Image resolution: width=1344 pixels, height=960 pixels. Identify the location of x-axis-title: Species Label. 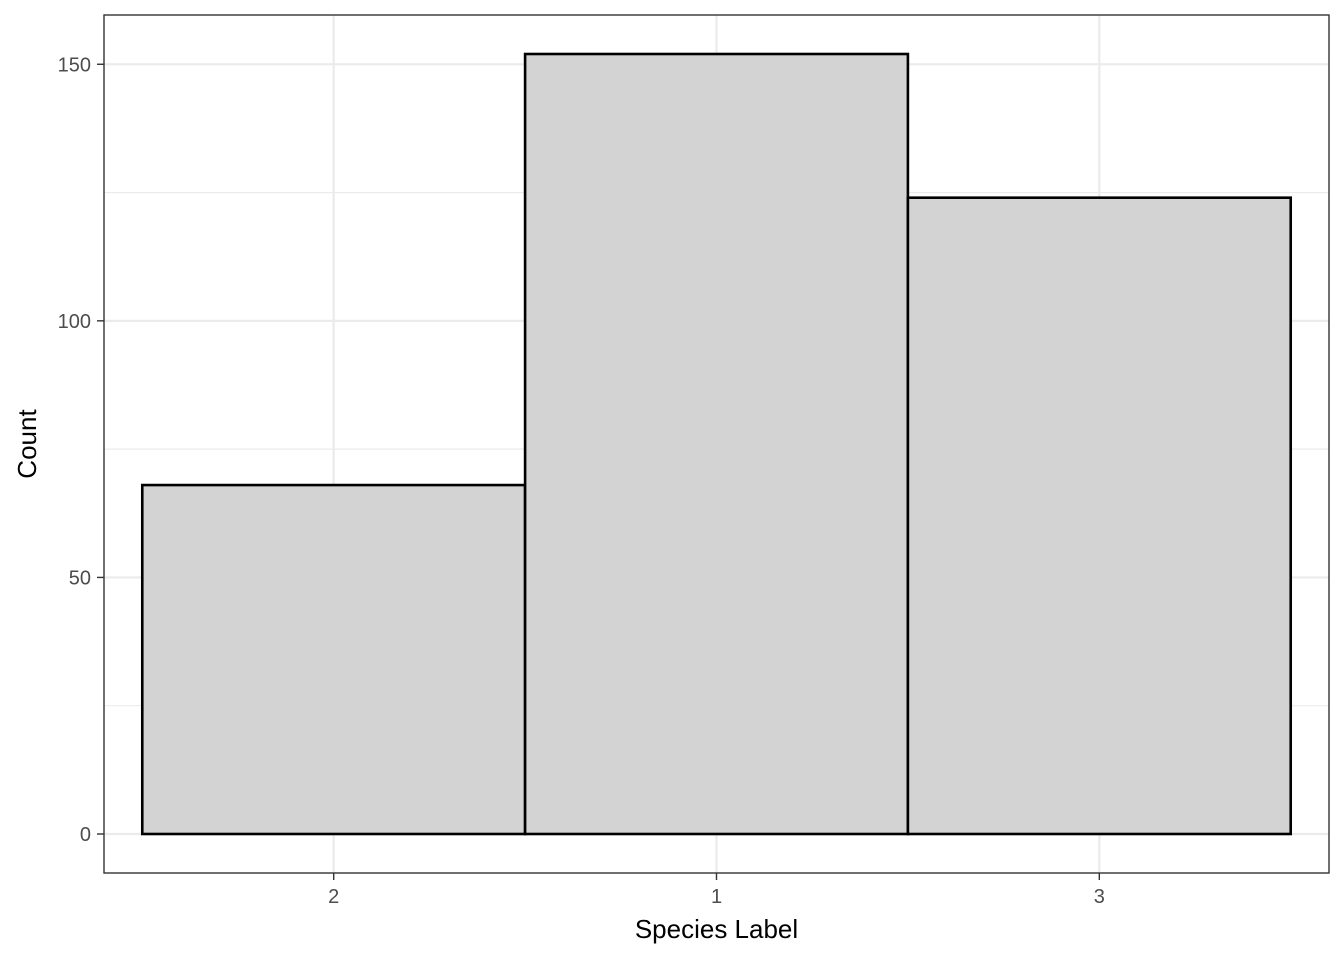
(716, 929).